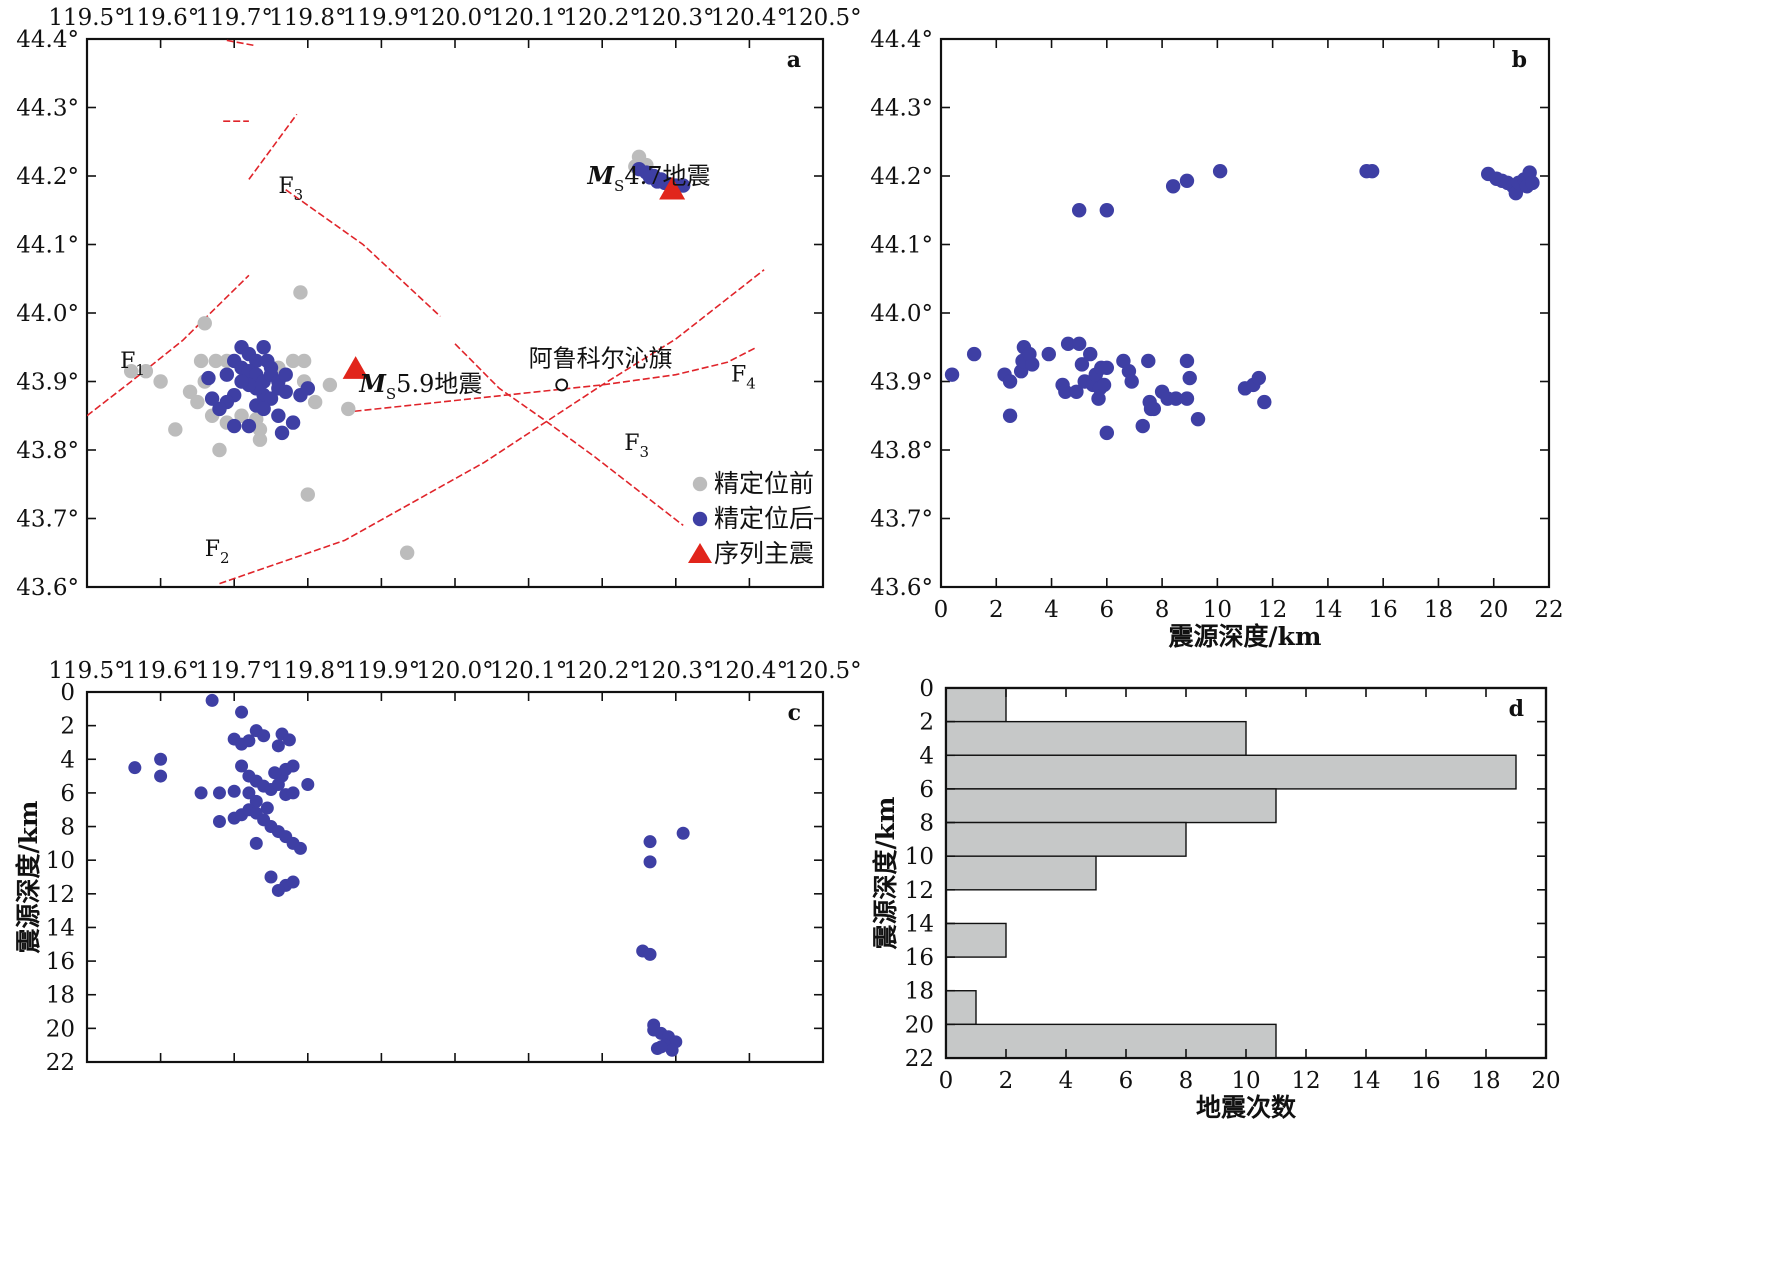 The width and height of the screenshot is (1772, 1266). I want to click on legend-label: 精定位前, so click(764, 483).